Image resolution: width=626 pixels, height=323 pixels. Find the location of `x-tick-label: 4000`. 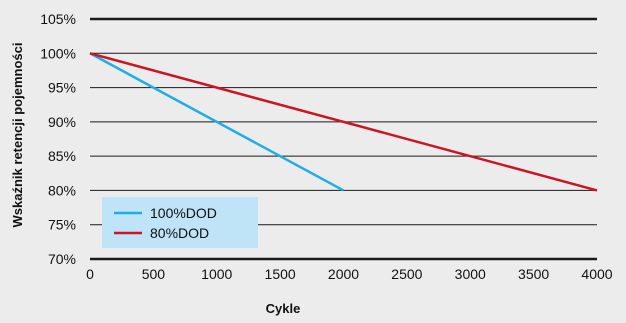

x-tick-label: 4000 is located at coordinates (596, 274).